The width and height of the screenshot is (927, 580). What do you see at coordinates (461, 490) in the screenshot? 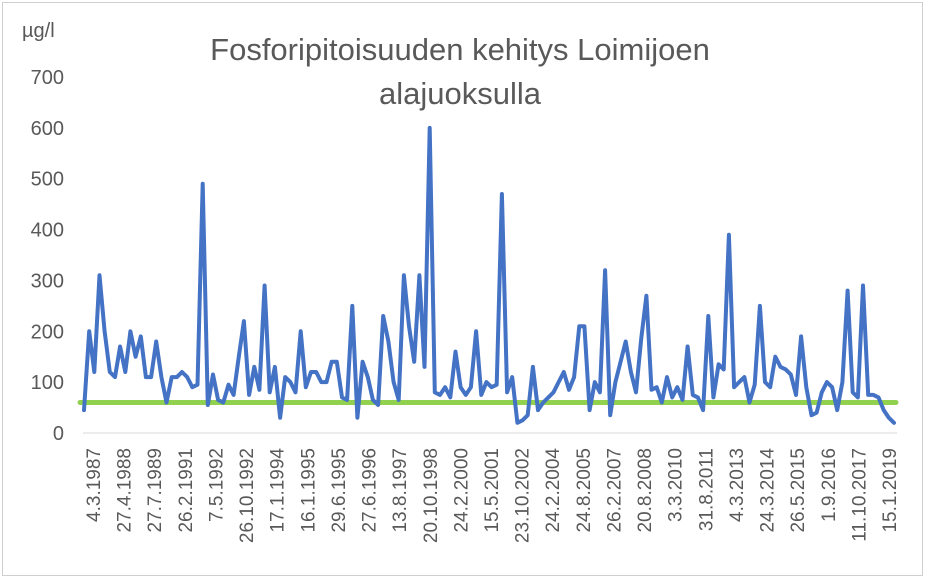
I see `x-tick-label: 24.2.2000` at bounding box center [461, 490].